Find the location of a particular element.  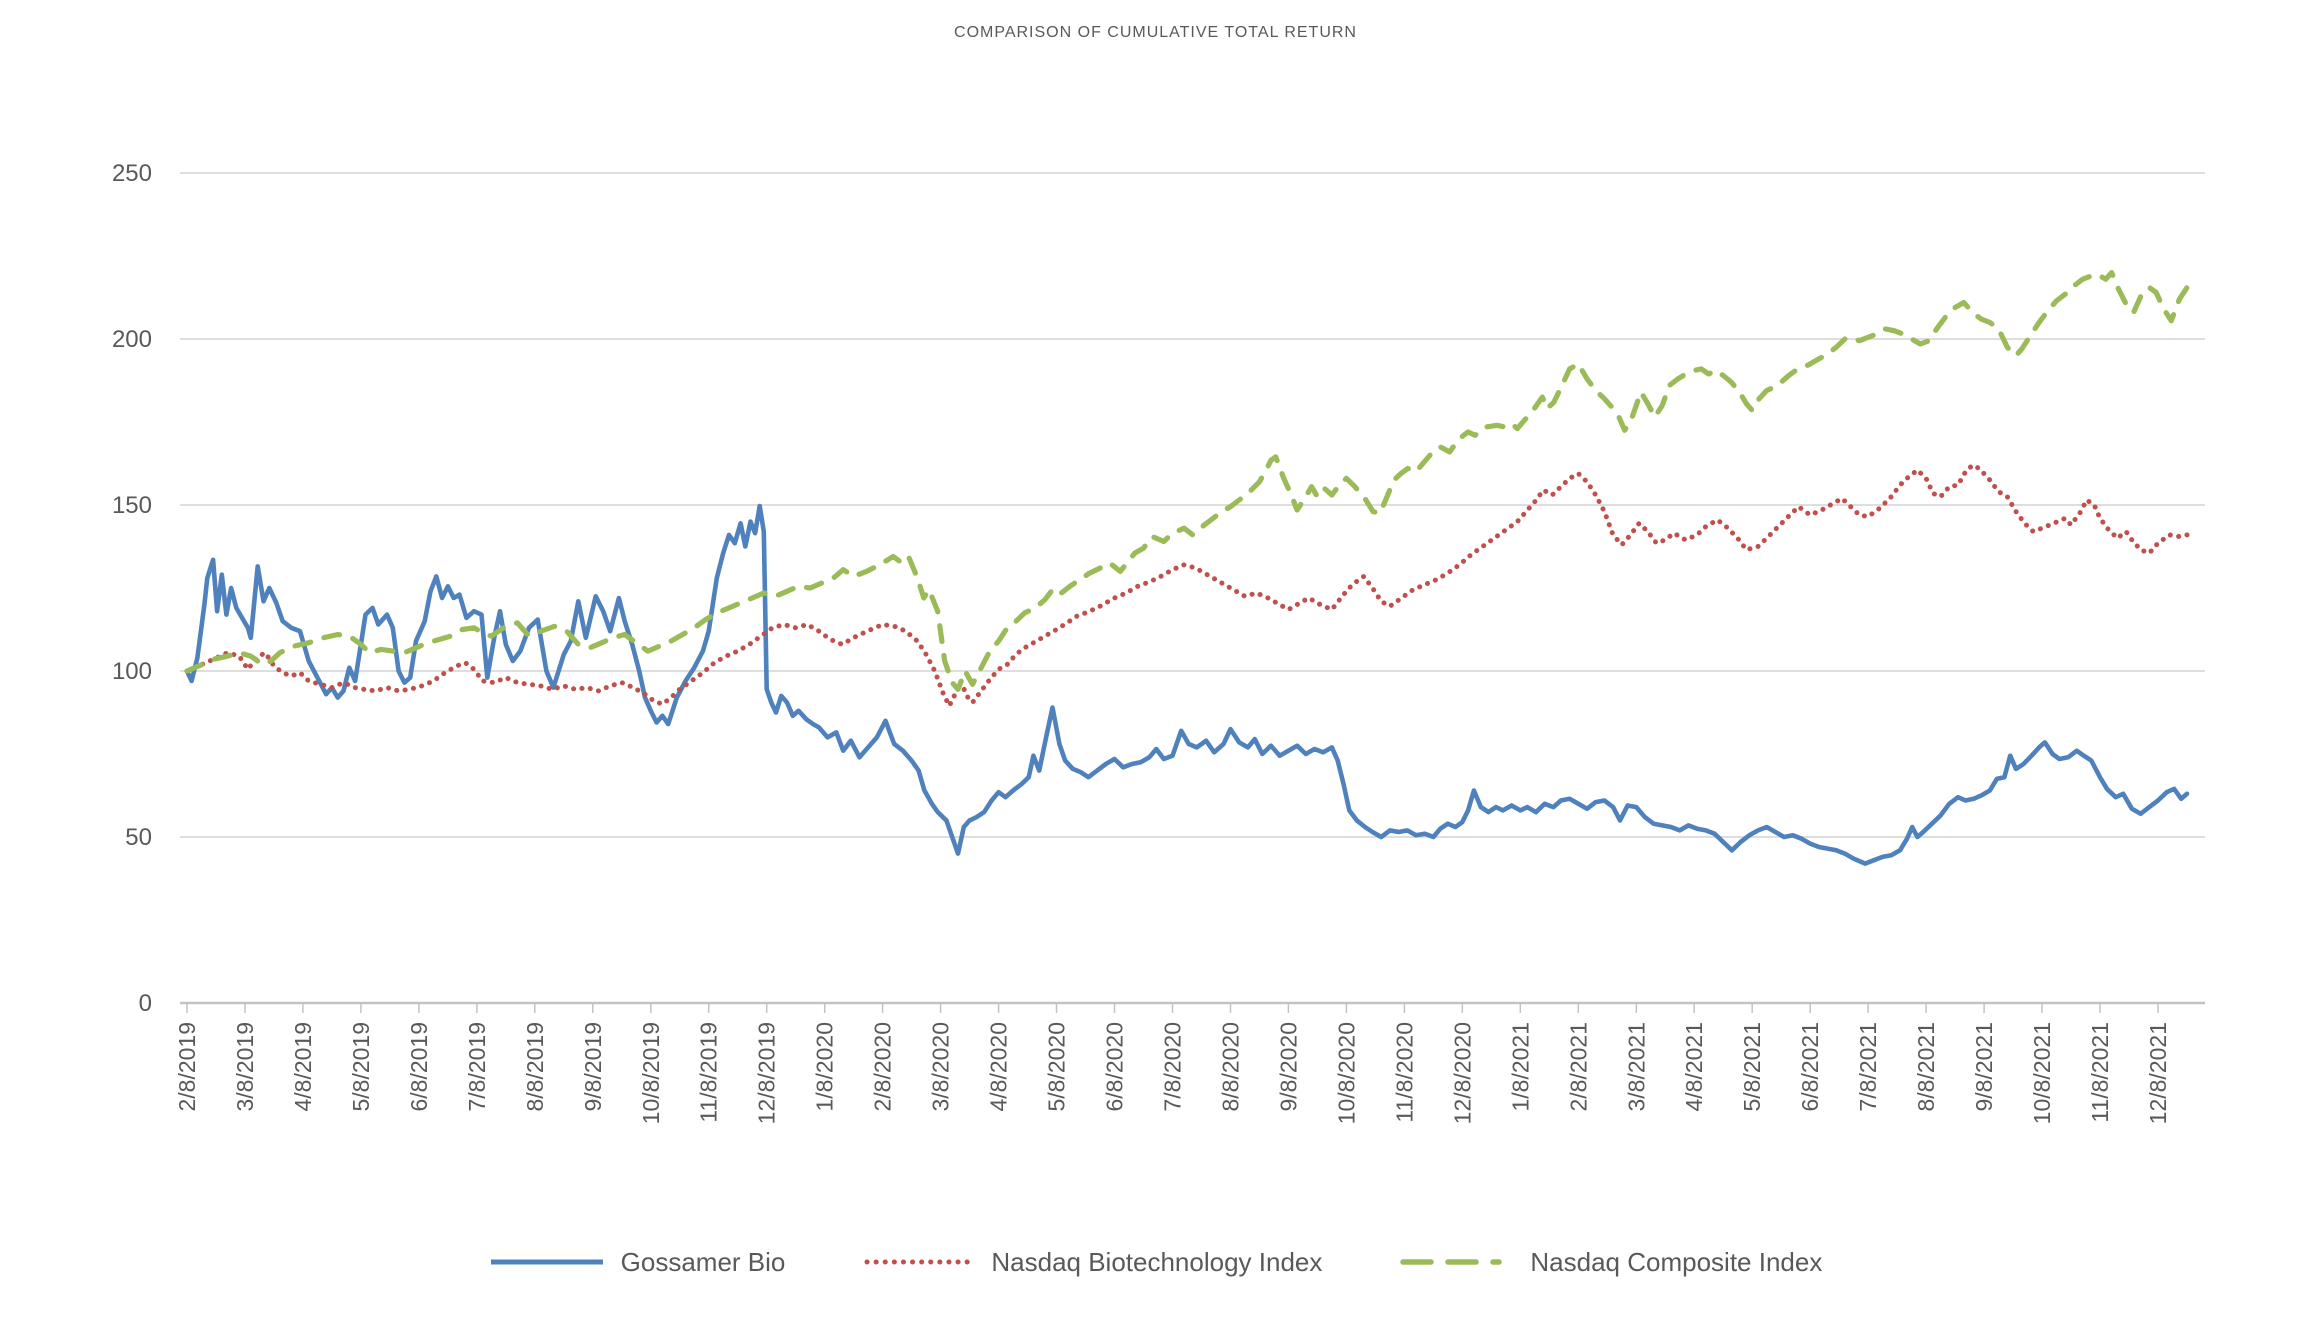

legend-item-gossamer-bio: Gossamer Bio is located at coordinates (637, 1262).